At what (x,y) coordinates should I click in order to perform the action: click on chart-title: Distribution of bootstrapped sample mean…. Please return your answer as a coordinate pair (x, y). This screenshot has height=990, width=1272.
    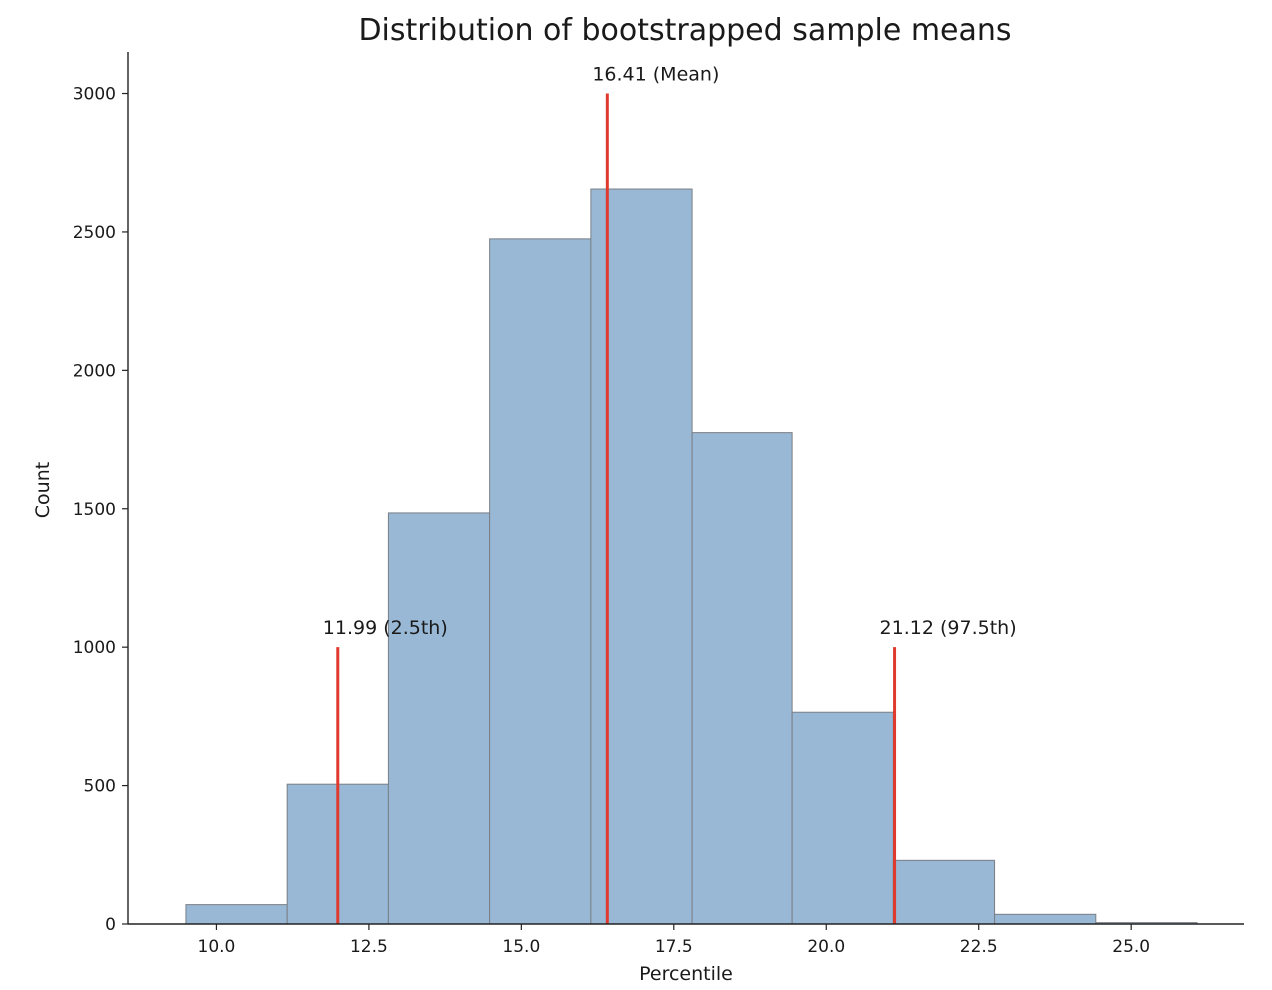
    Looking at the image, I should click on (684, 30).